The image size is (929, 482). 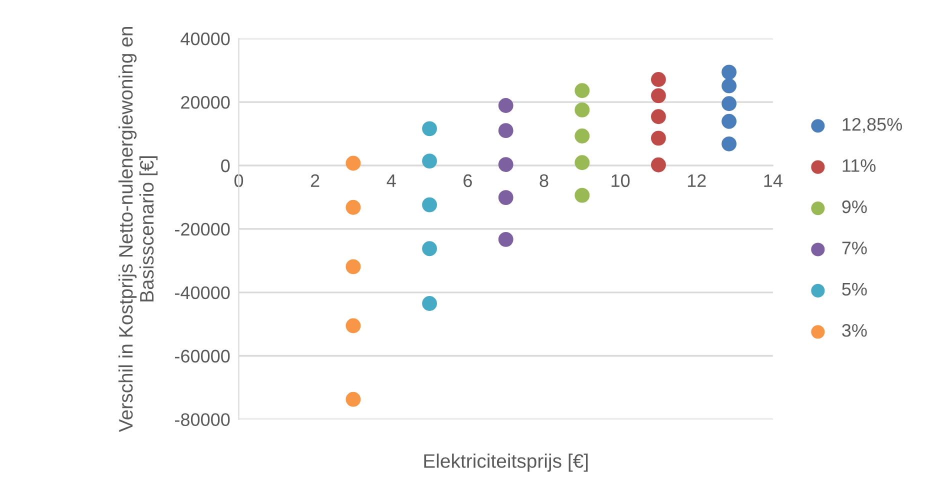 I want to click on x-tick-label: 12, so click(x=697, y=180).